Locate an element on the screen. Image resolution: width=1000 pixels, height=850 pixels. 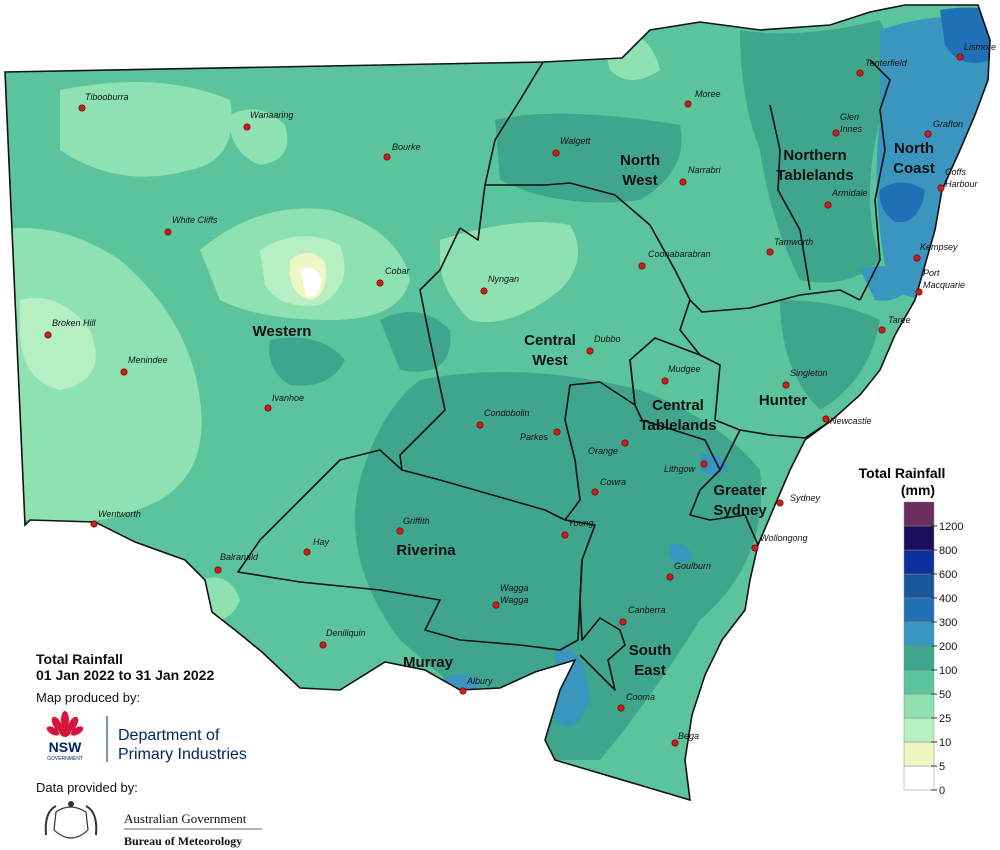
region-label: Sydney is located at coordinates (740, 510).